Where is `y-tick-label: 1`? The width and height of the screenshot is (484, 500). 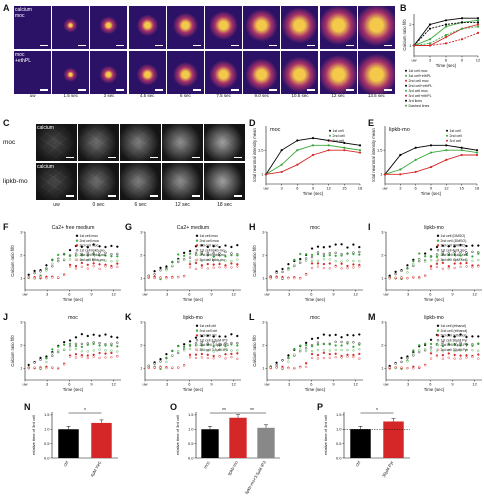 y-tick-label: 1 is located at coordinates (263, 278).